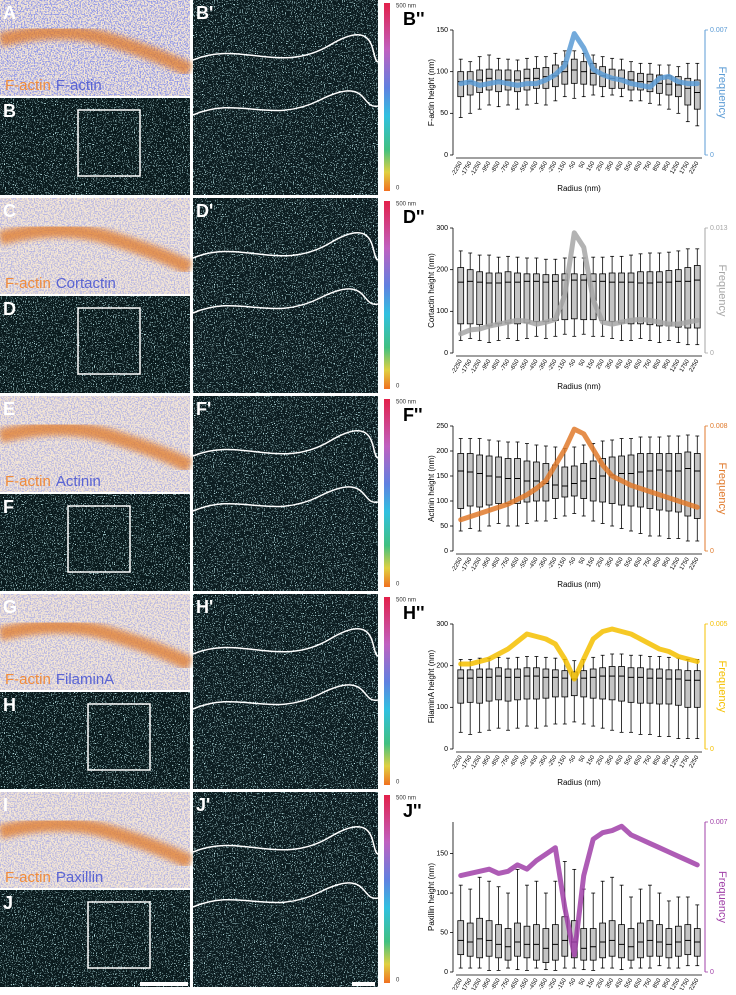 The width and height of the screenshot is (736, 995). Describe the element at coordinates (496, 983) in the screenshot. I see `x-tick-label: -850` at that location.